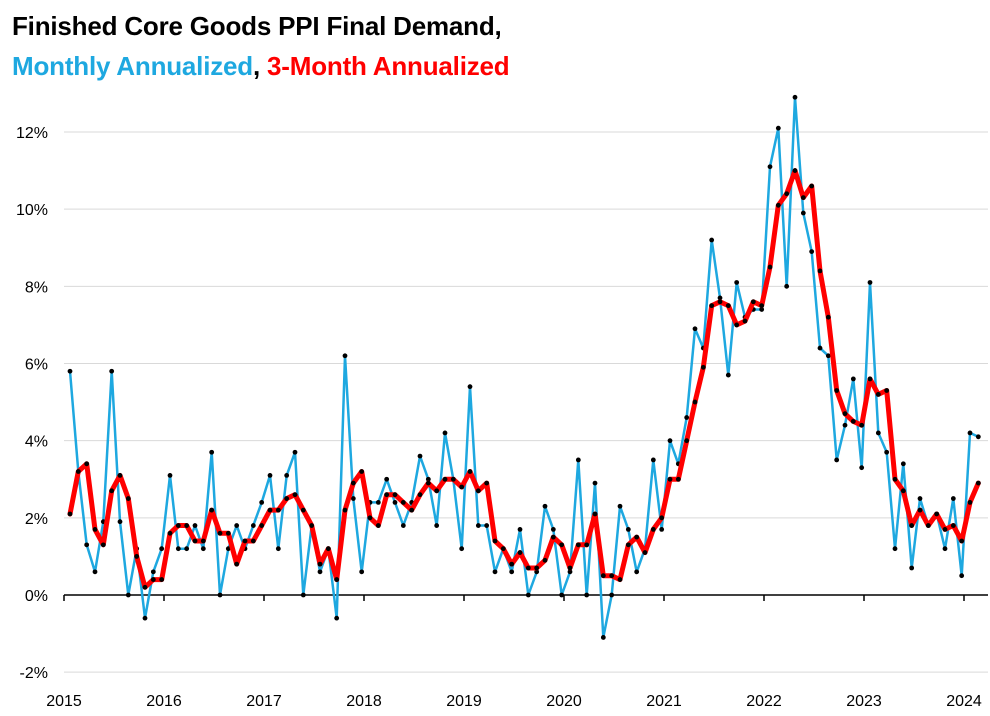 The width and height of the screenshot is (990, 716). Describe the element at coordinates (34, 673) in the screenshot. I see `y-tick-label: -2%` at that location.